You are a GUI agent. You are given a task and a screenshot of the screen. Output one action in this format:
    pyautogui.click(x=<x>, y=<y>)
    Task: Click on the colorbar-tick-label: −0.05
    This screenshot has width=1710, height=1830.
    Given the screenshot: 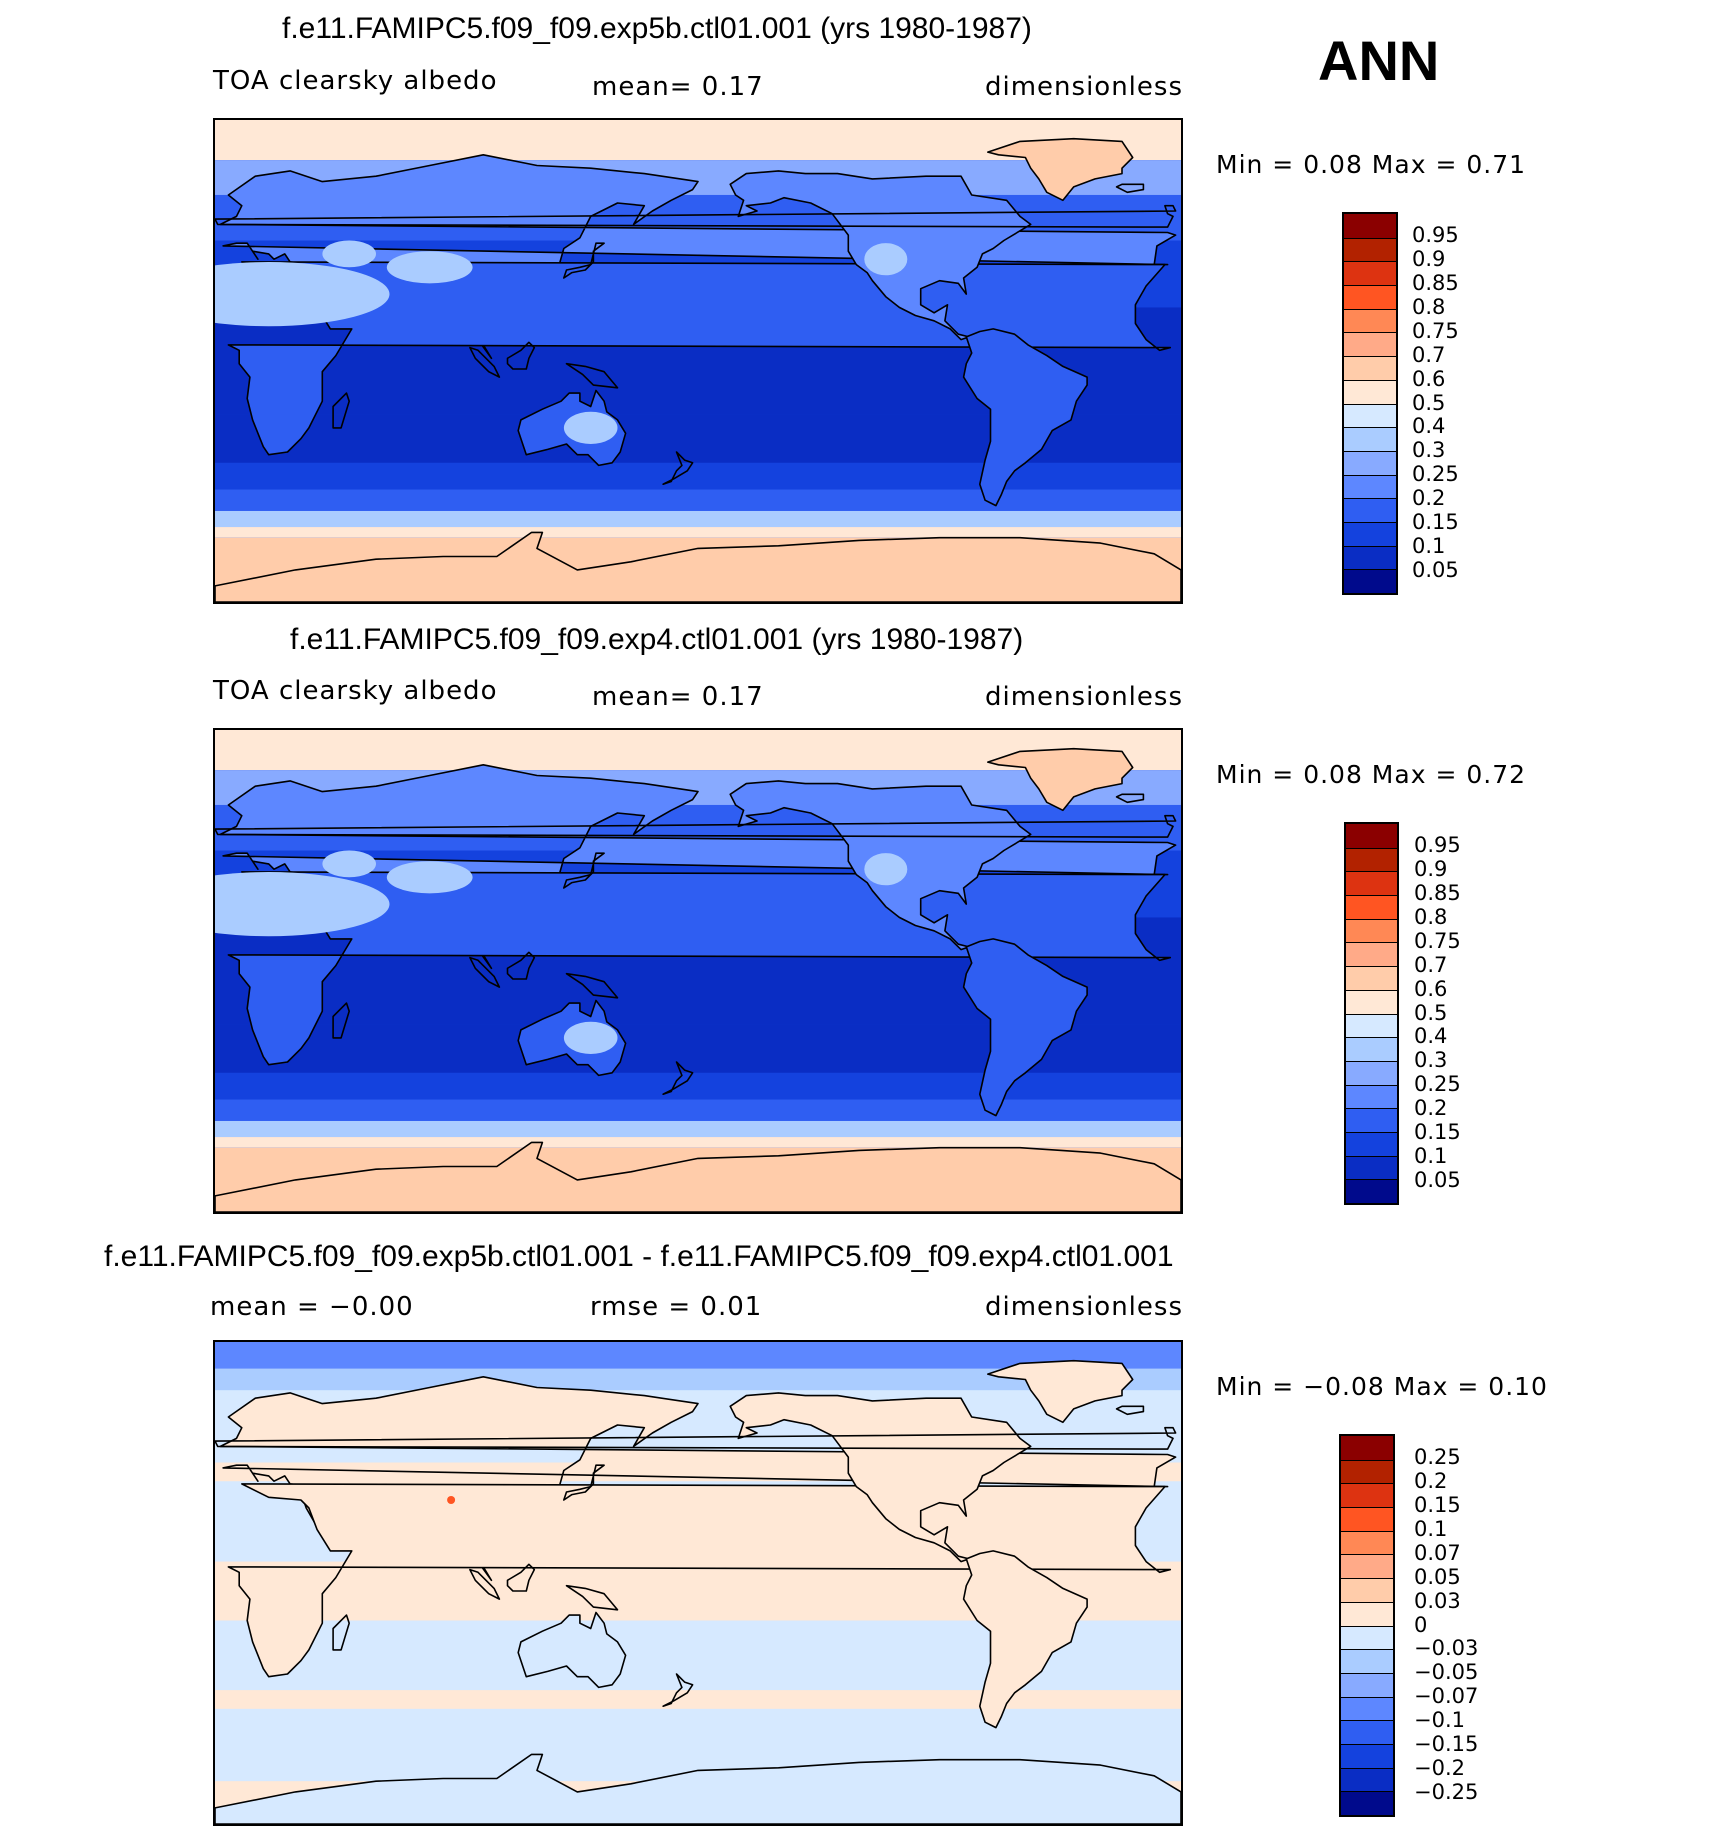 What is the action you would take?
    pyautogui.click(x=1446, y=1672)
    